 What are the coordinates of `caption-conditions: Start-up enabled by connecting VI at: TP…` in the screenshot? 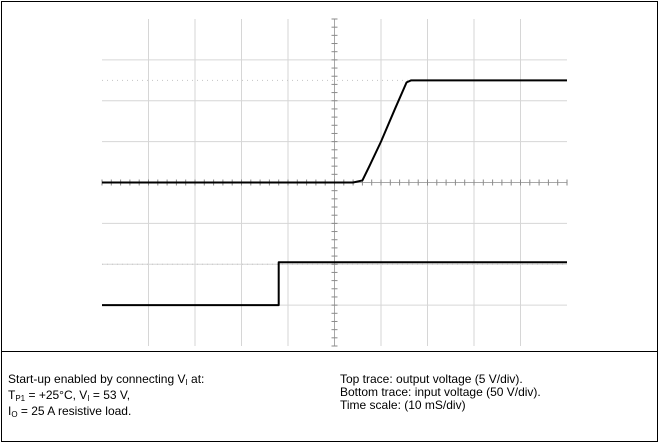 It's located at (106, 397).